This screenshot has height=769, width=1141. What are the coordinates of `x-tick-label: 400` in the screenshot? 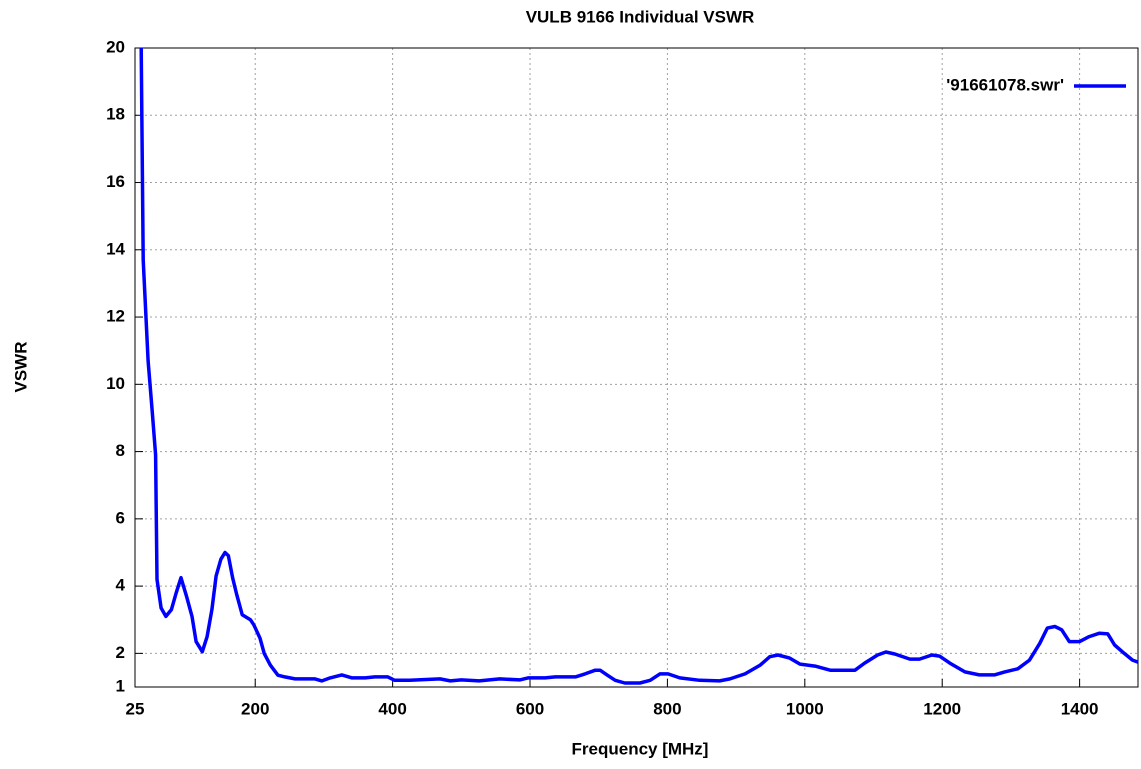 It's located at (392, 708).